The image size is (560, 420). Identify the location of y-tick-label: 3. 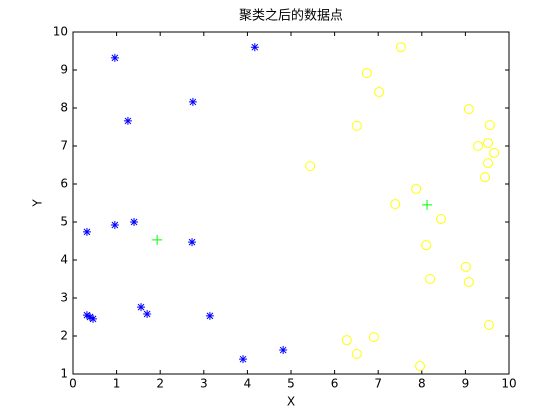
(64, 298).